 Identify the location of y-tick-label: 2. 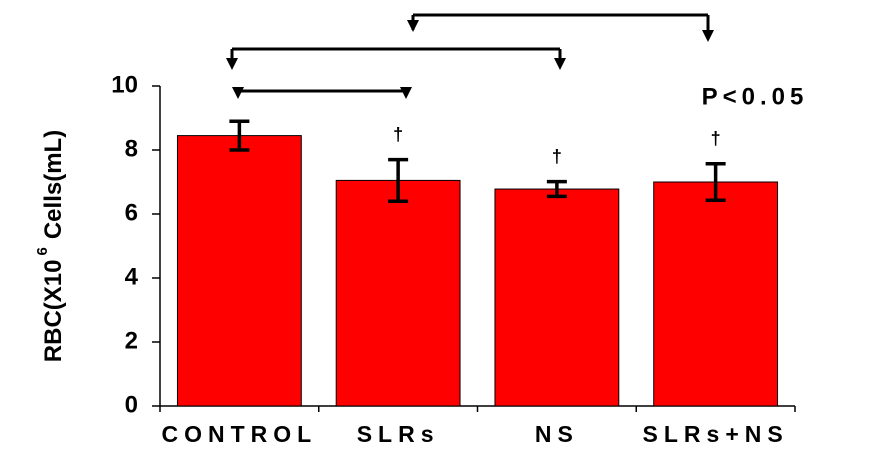
(131, 340).